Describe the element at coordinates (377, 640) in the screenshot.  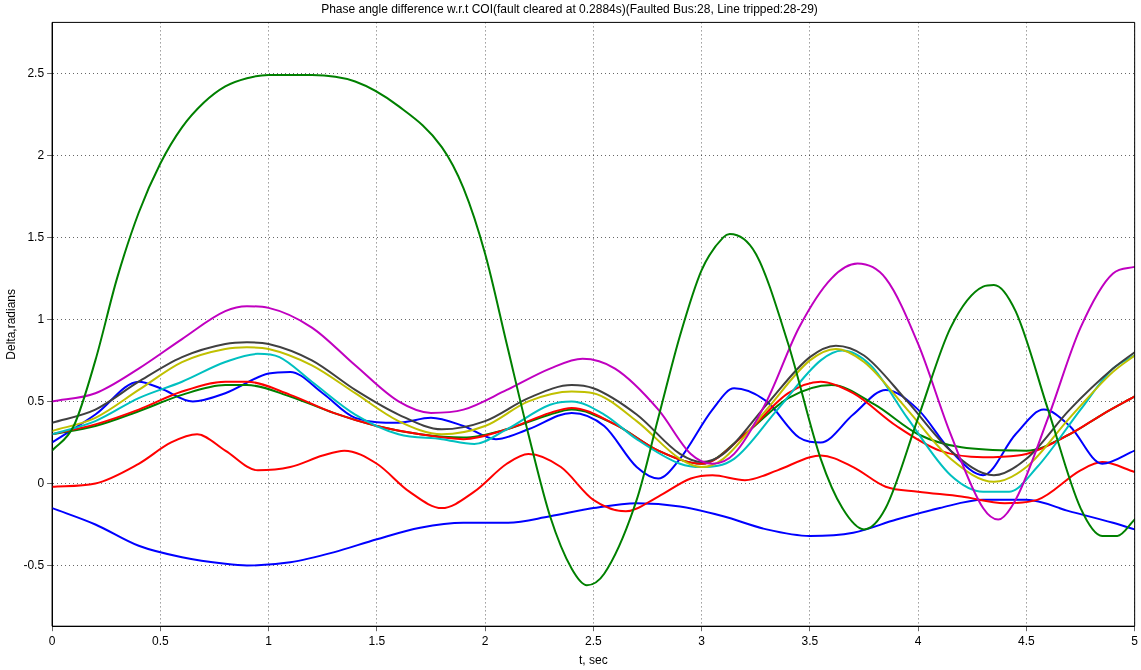
I see `x-tick-label: 1.5` at that location.